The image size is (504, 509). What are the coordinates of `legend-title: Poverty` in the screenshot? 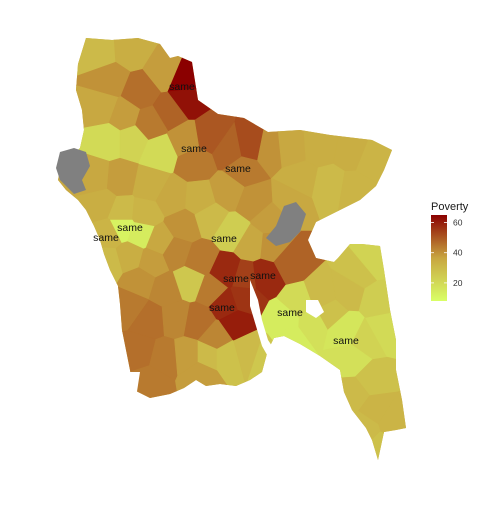 It's located at (450, 207).